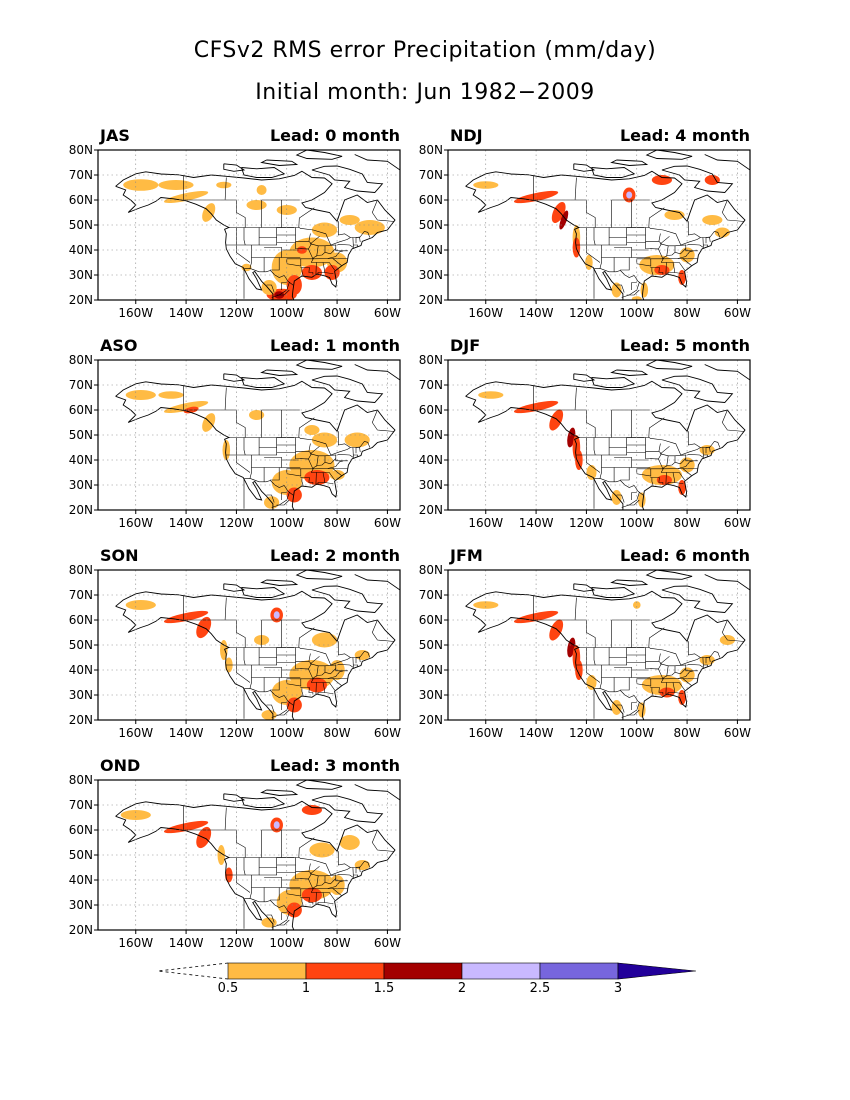 Image resolution: width=850 pixels, height=1100 pixels. Describe the element at coordinates (119, 555) in the screenshot. I see `panel-season-label: SON` at that location.